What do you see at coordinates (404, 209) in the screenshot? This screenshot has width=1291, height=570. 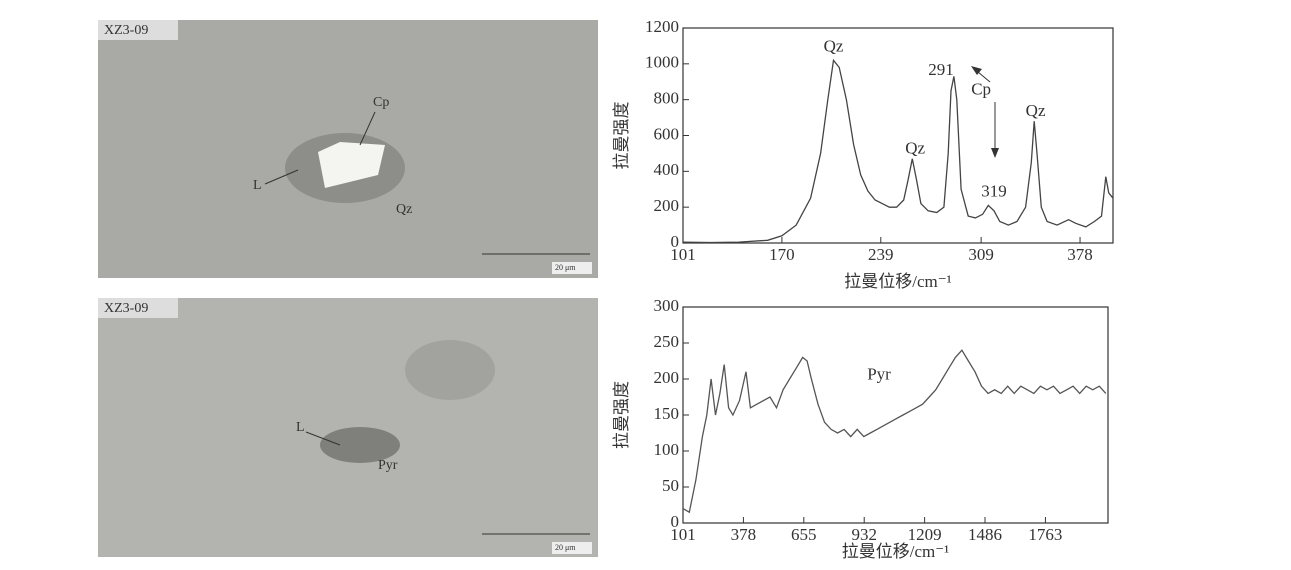 I see `mineral-label: Qz` at bounding box center [404, 209].